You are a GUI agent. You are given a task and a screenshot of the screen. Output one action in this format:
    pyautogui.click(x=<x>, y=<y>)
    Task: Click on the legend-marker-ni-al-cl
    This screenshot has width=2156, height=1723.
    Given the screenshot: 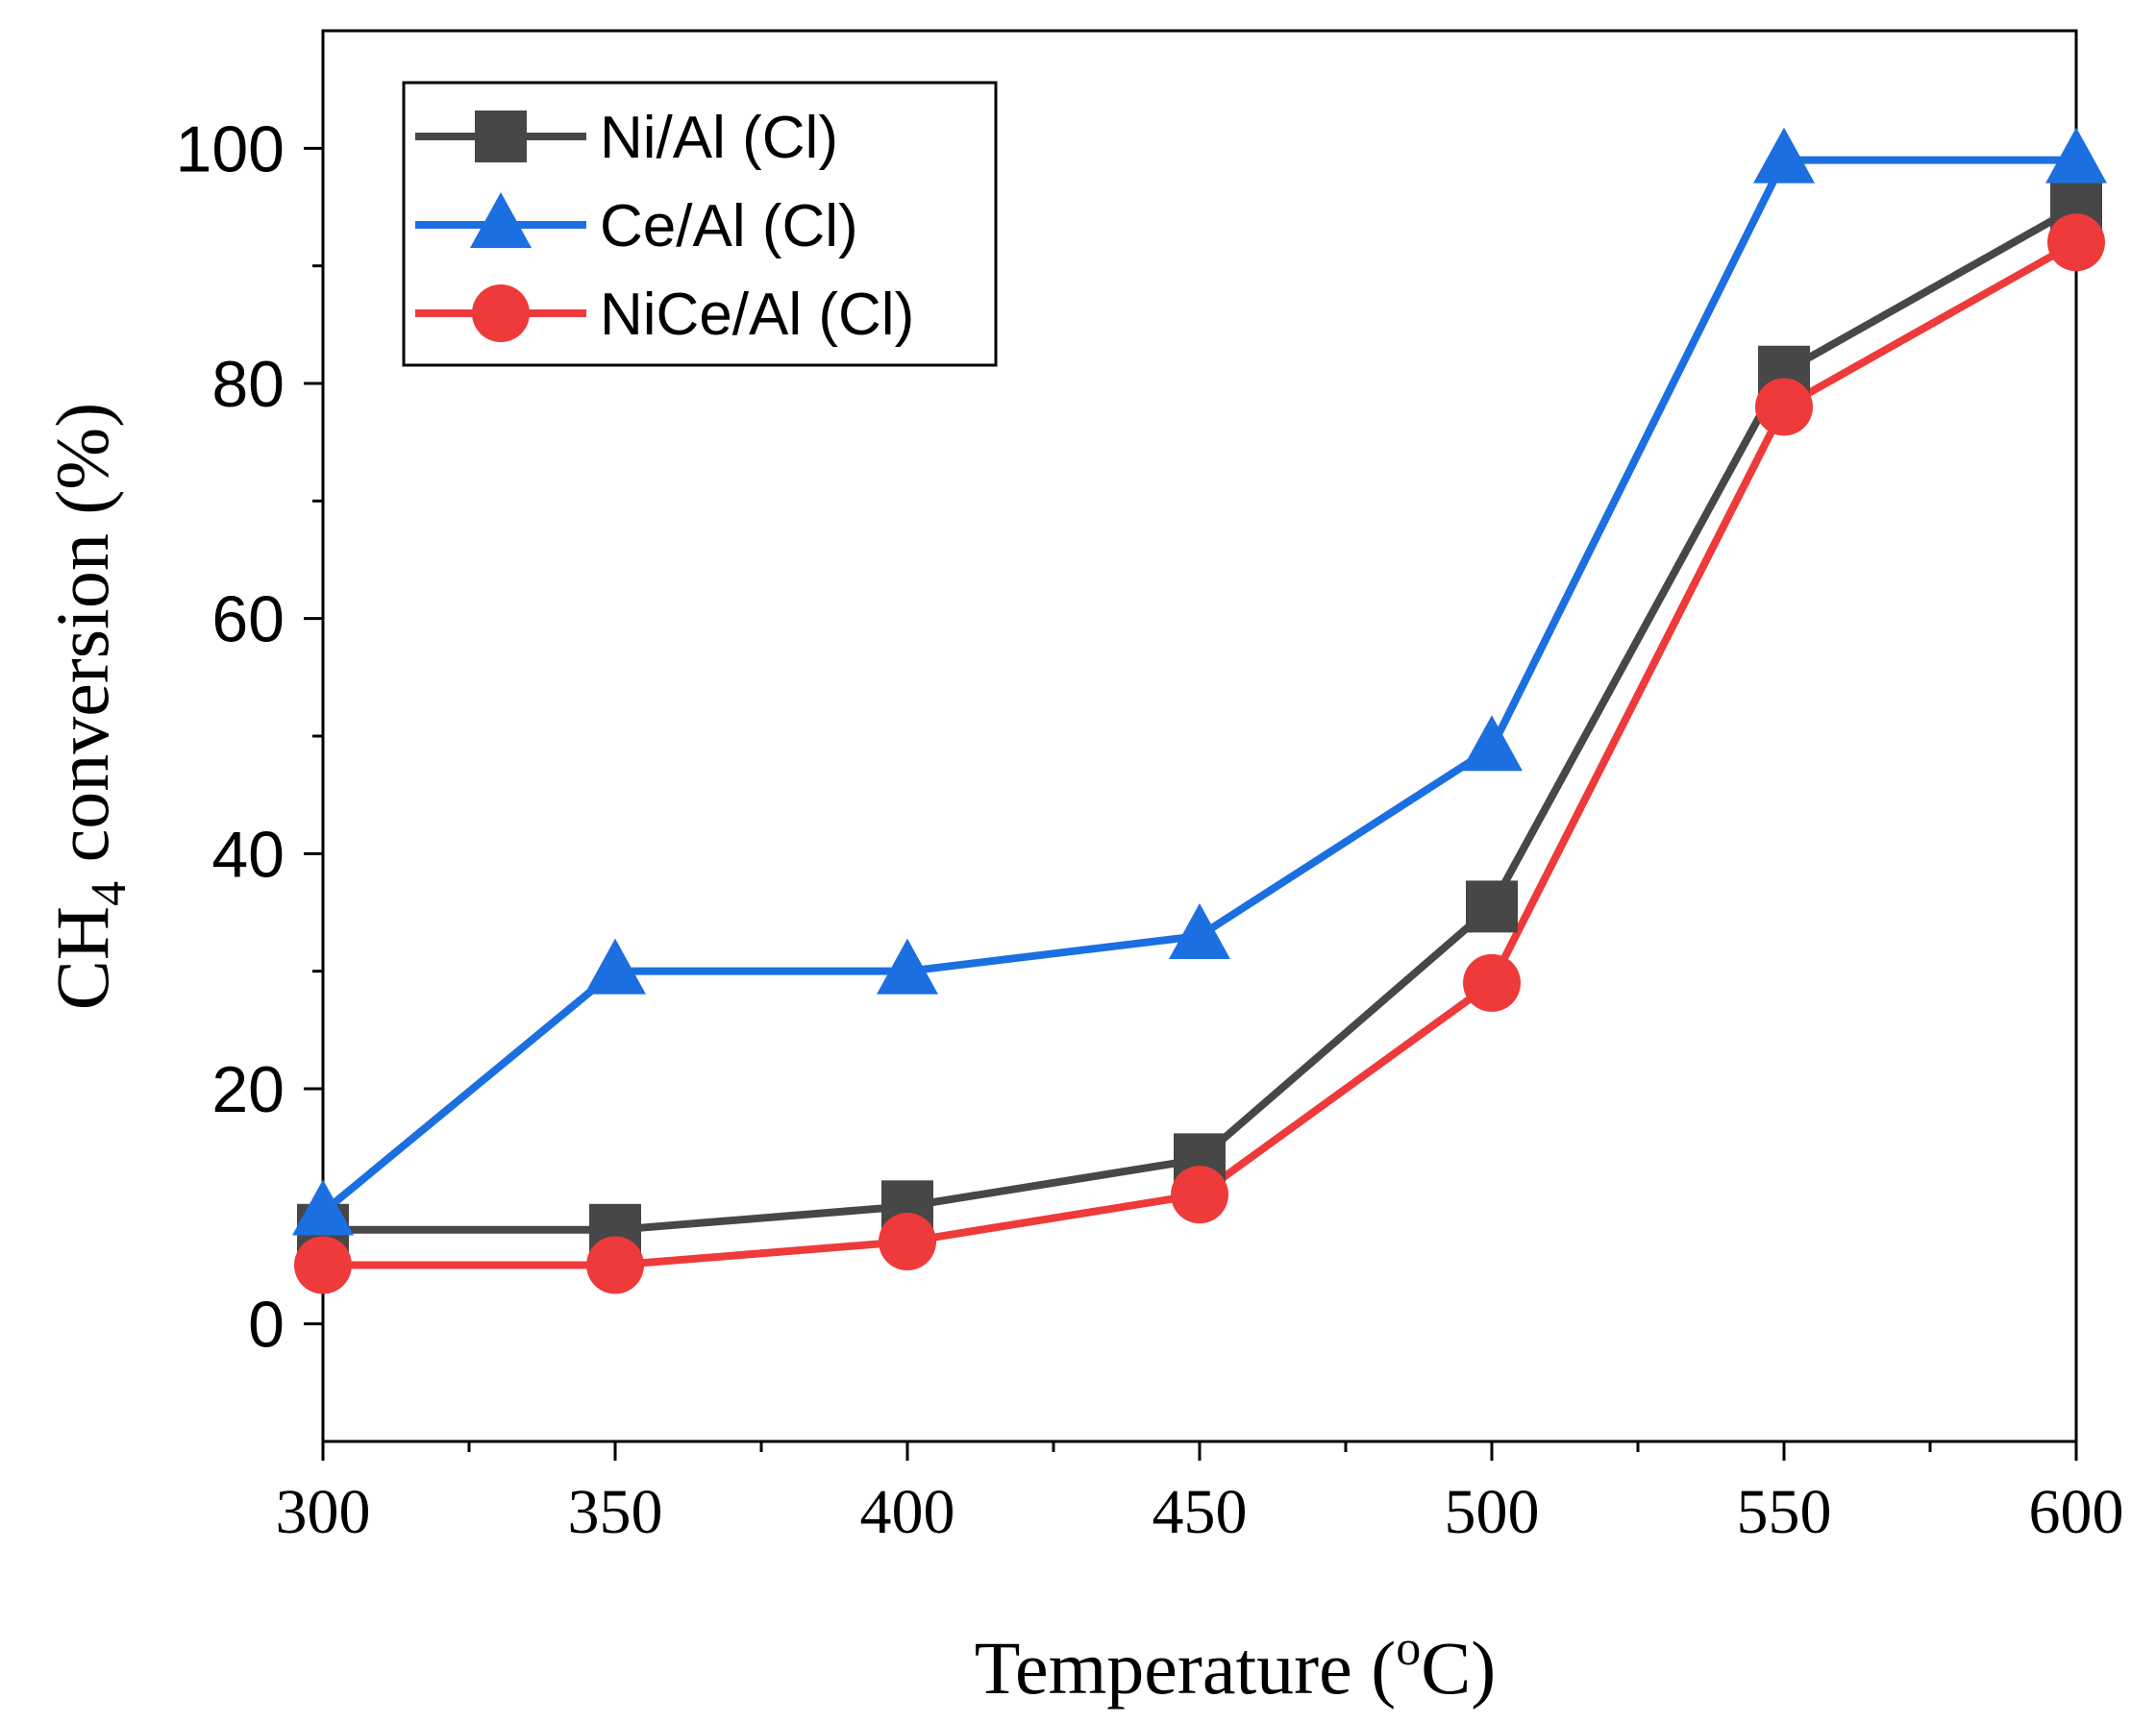 What is the action you would take?
    pyautogui.click(x=501, y=136)
    